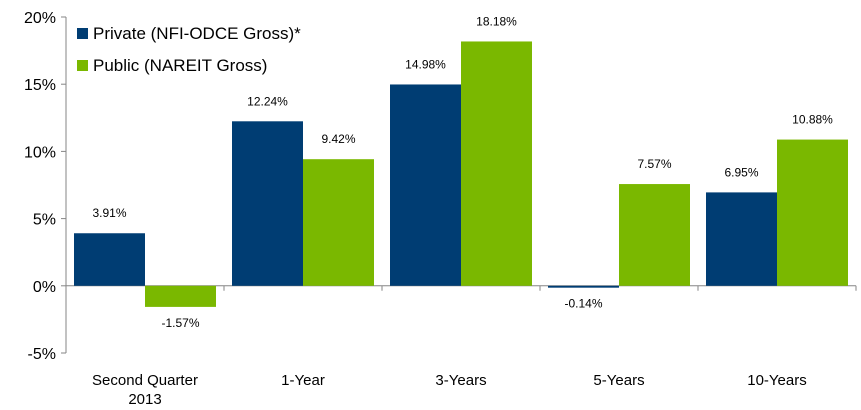  Describe the element at coordinates (40, 85) in the screenshot. I see `y-tick-label: 15%` at that location.